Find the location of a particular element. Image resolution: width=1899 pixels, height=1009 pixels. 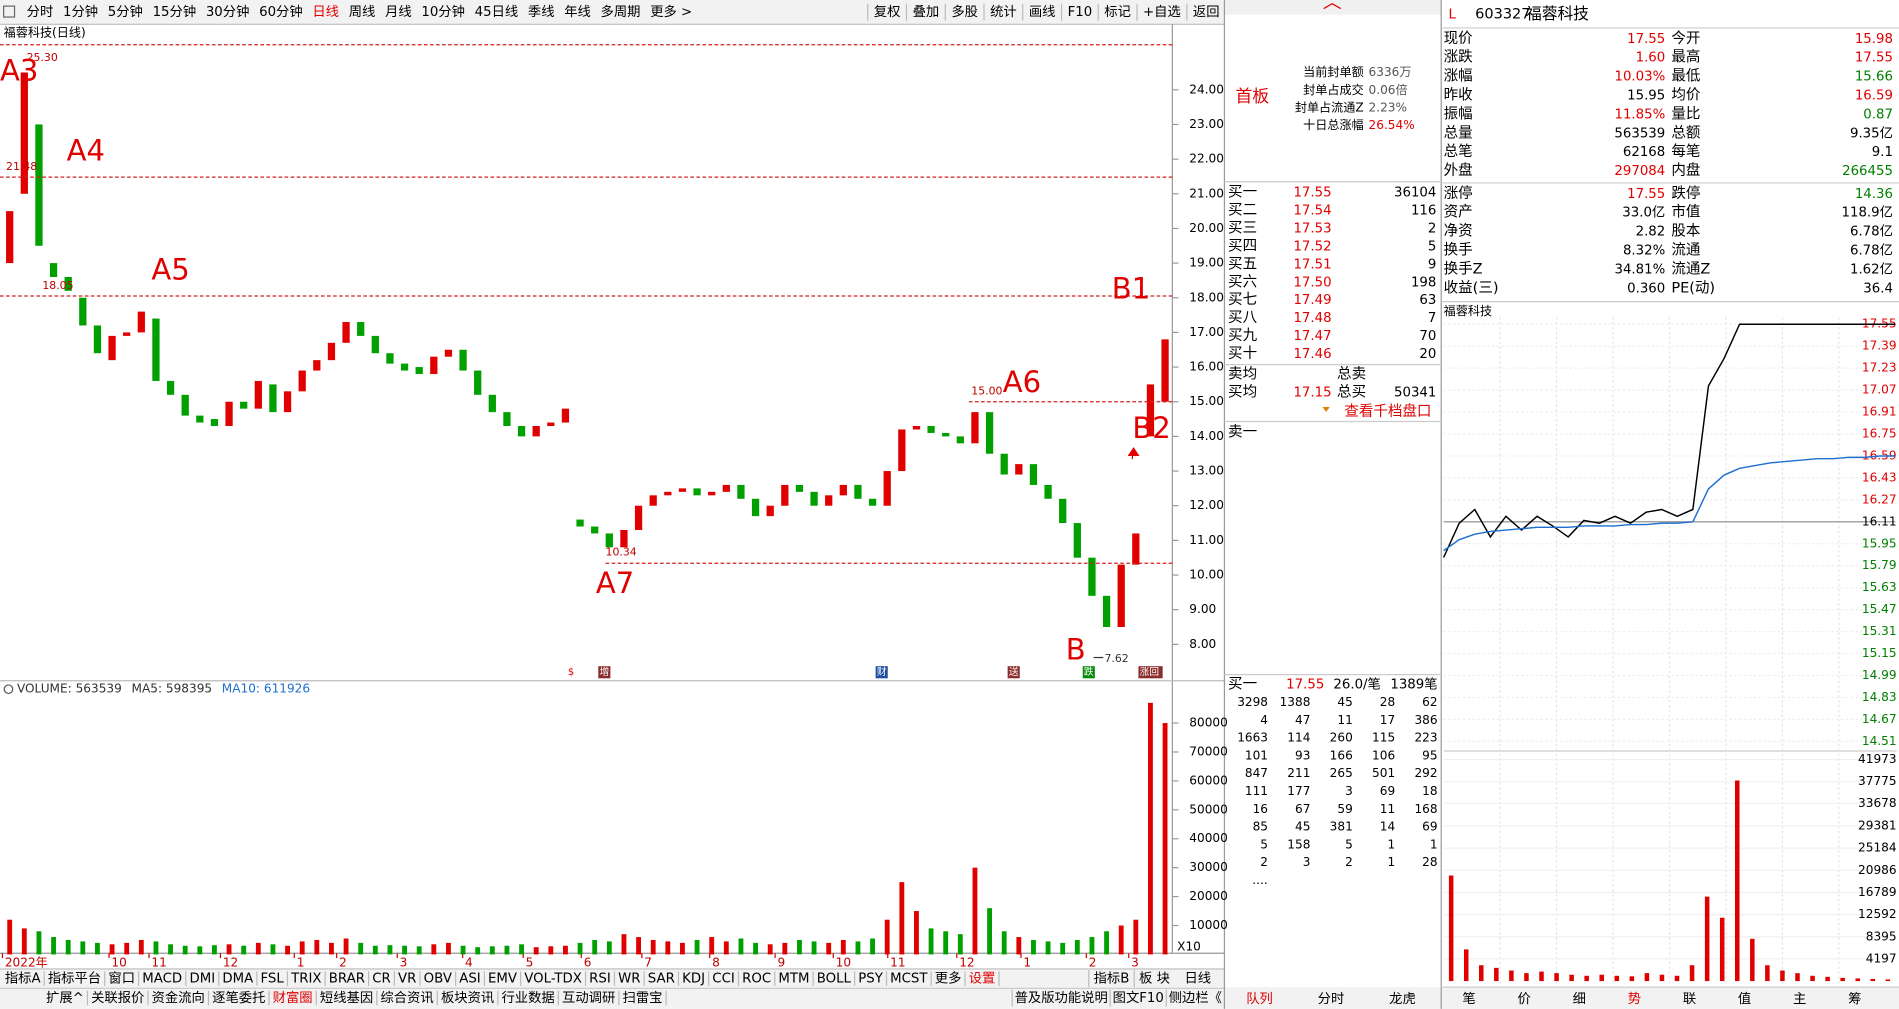

tool-button: 叠加 is located at coordinates (926, 12).